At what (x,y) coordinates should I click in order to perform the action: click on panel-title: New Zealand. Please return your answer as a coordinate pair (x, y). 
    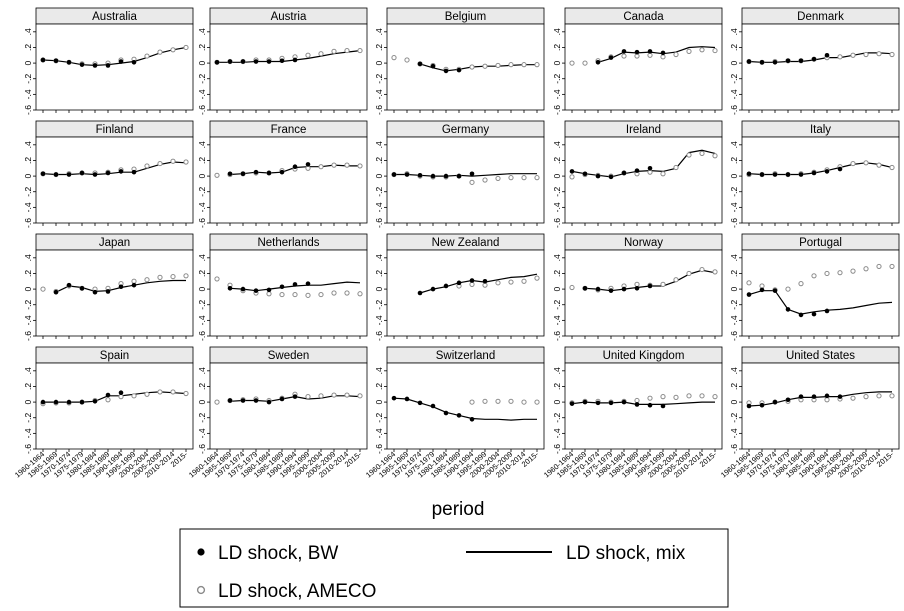
    Looking at the image, I should click on (466, 243).